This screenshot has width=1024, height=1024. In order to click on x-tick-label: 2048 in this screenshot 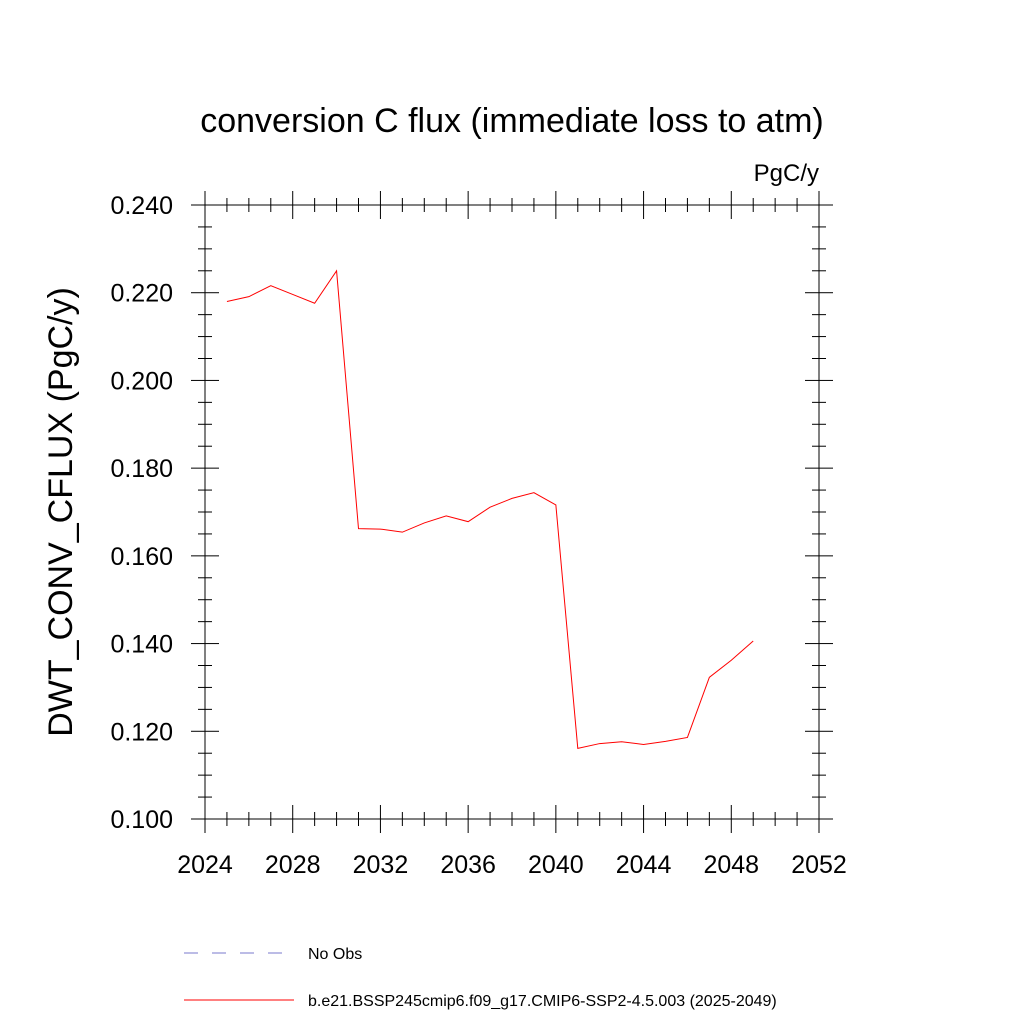, I will do `click(731, 865)`.